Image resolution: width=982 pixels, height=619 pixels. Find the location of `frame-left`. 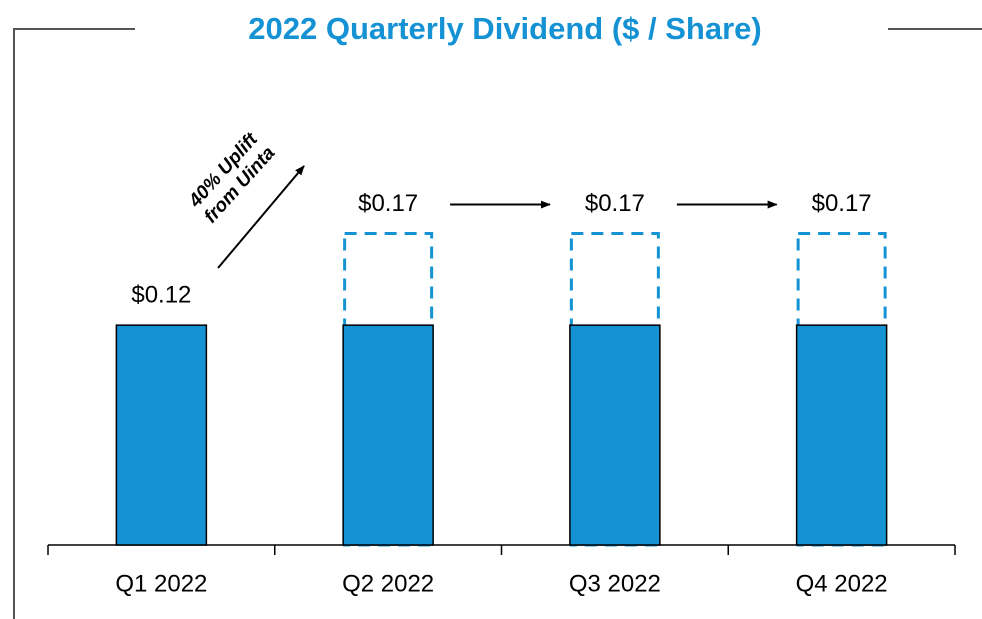

frame-left is located at coordinates (74, 323).